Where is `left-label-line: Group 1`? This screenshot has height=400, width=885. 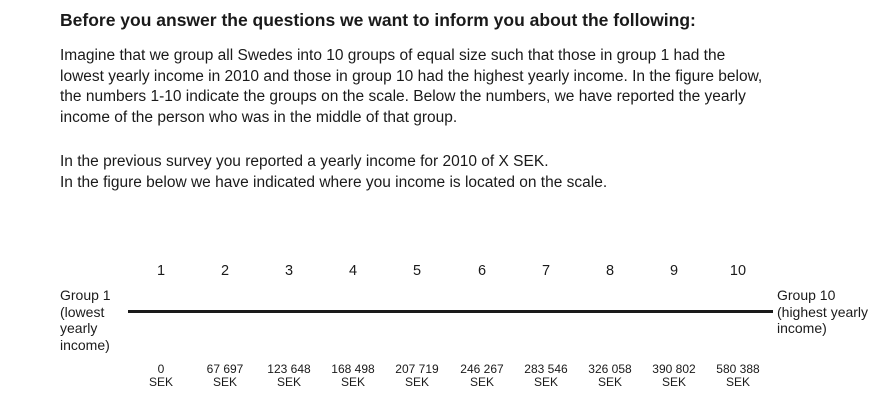 left-label-line: Group 1 is located at coordinates (85, 295).